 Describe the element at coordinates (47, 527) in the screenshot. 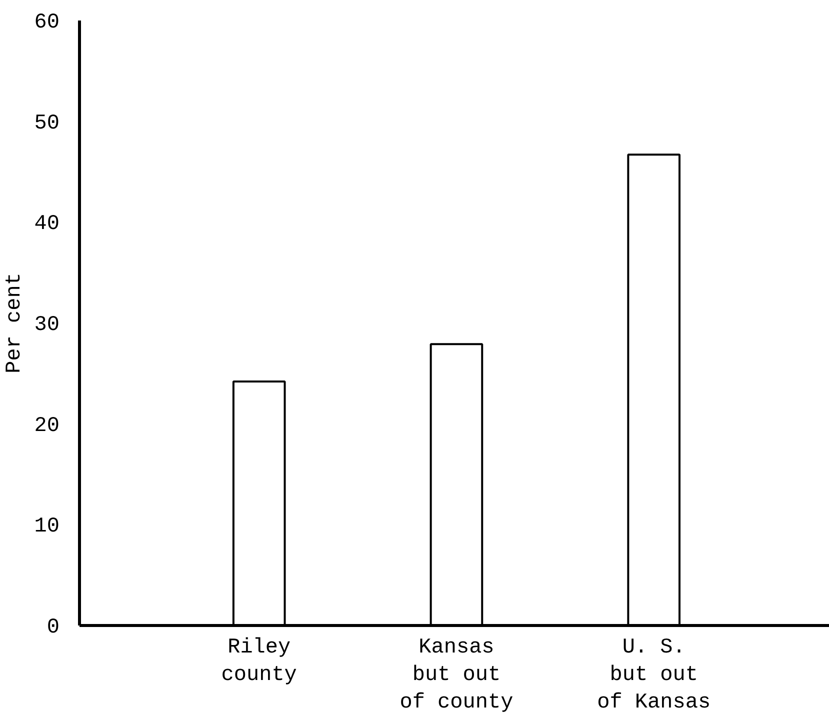

I see `y-tick-label: 10` at that location.